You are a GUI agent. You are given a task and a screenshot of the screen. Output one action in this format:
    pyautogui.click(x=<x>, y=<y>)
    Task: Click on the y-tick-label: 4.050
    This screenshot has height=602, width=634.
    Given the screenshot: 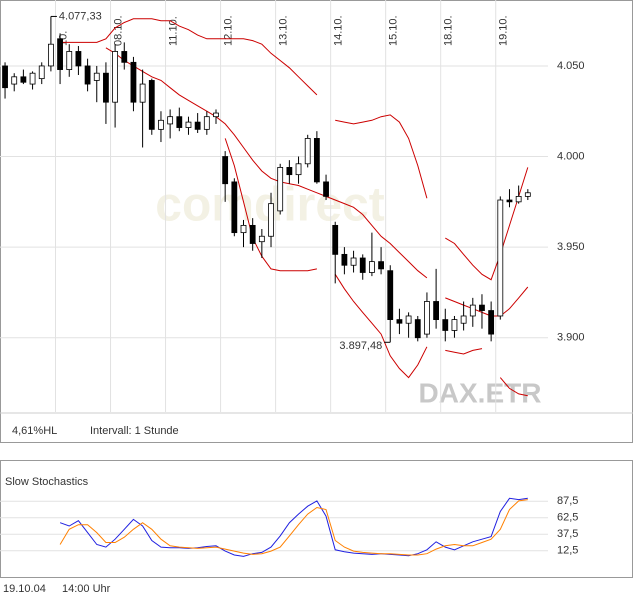 What is the action you would take?
    pyautogui.click(x=571, y=66)
    